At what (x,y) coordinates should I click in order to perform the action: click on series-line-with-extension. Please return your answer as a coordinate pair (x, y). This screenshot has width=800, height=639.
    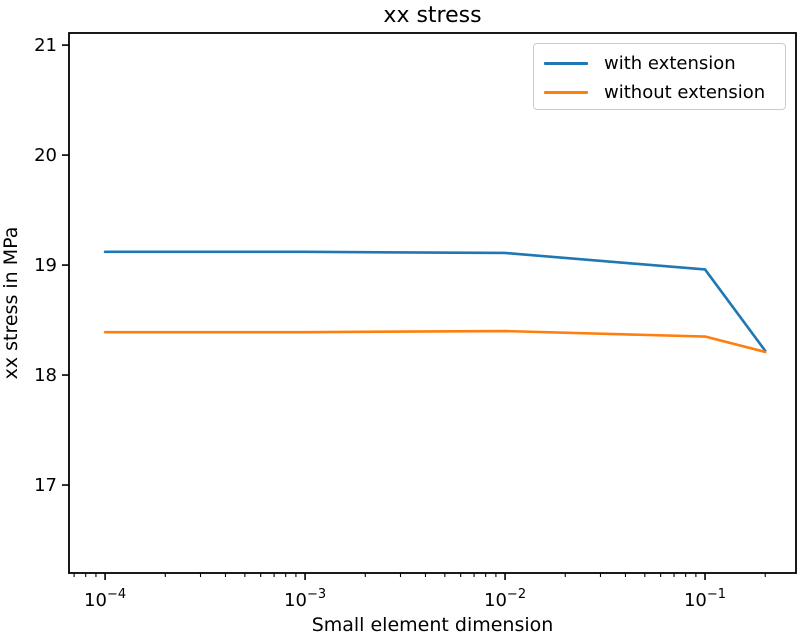
    Looking at the image, I should click on (435, 301).